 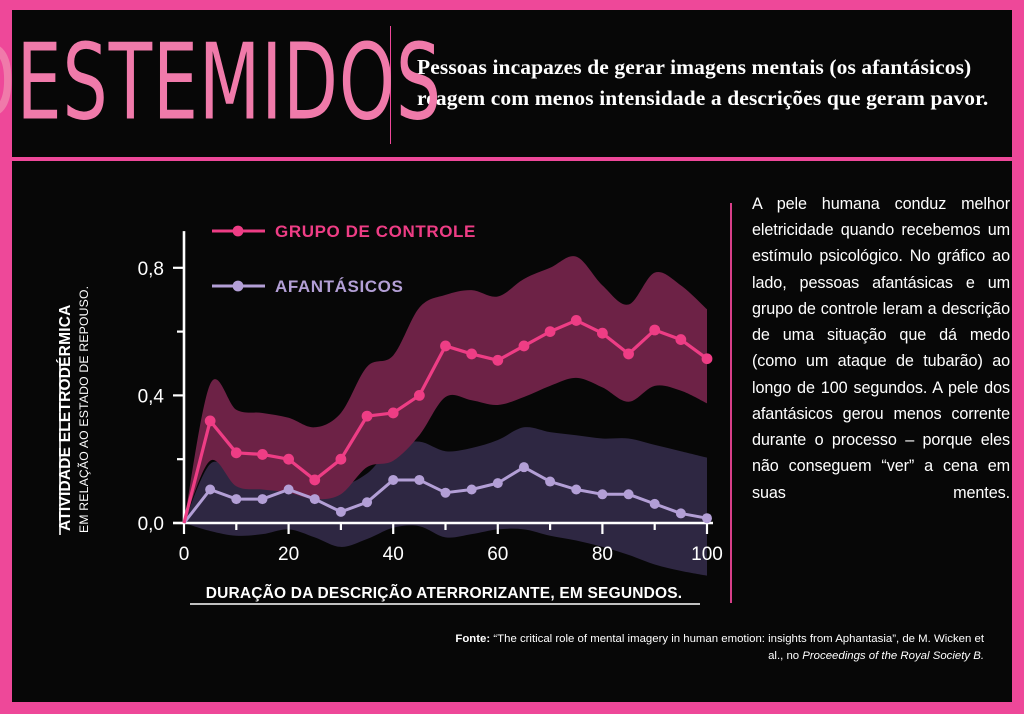 What do you see at coordinates (339, 286) in the screenshot?
I see `legend-label-aphantasia: AFANTÁSICOS` at bounding box center [339, 286].